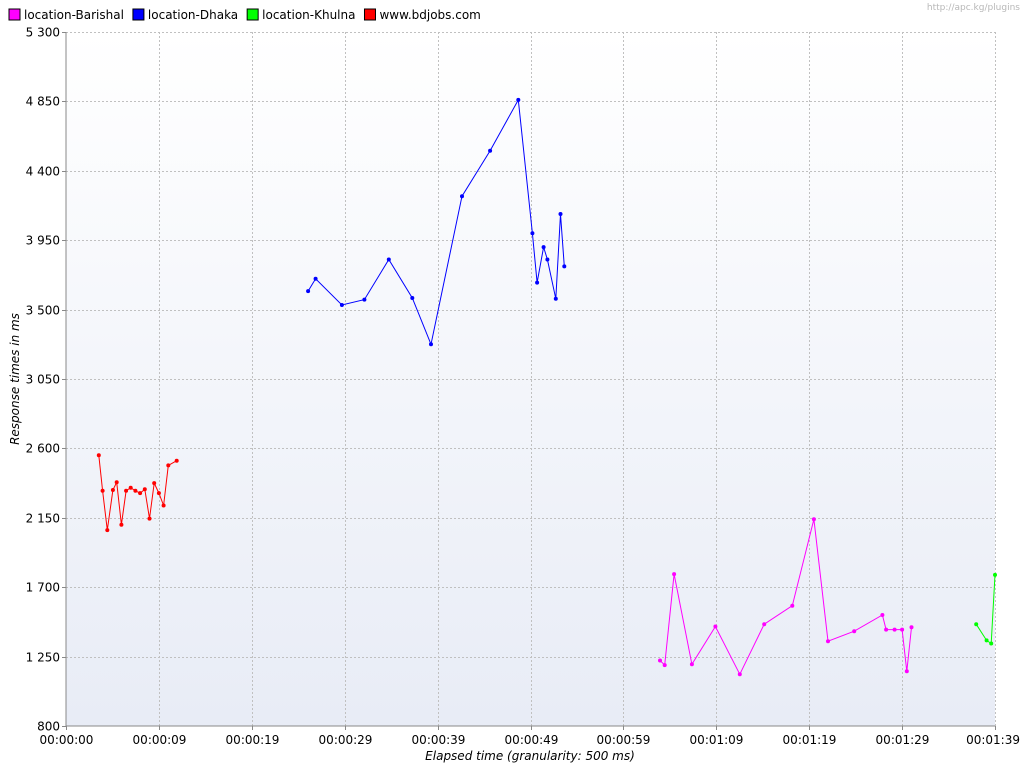 Image resolution: width=1024 pixels, height=768 pixels. Describe the element at coordinates (786, 597) in the screenshot. I see `series-location-Barishal` at that location.